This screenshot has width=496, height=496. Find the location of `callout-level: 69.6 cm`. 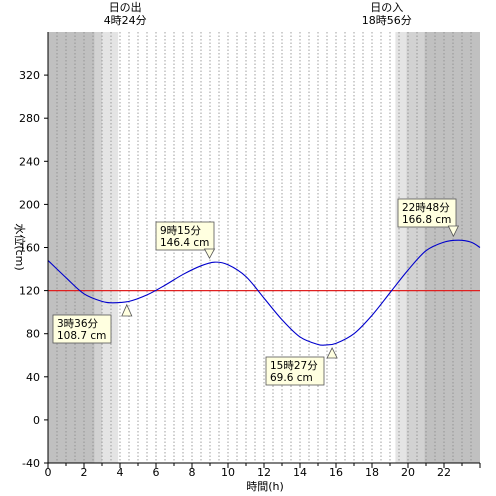

callout-level: 69.6 cm is located at coordinates (291, 378).